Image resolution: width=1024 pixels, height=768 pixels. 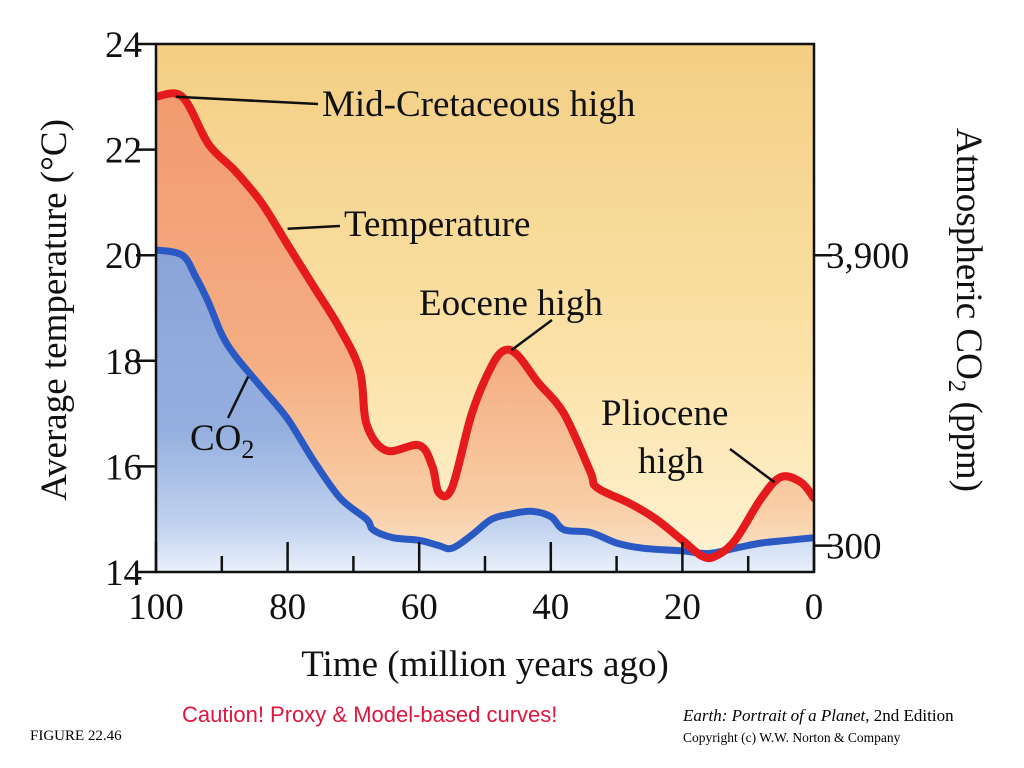 What do you see at coordinates (956, 386) in the screenshot?
I see `y-axis-right-label-subscript: 2` at bounding box center [956, 386].